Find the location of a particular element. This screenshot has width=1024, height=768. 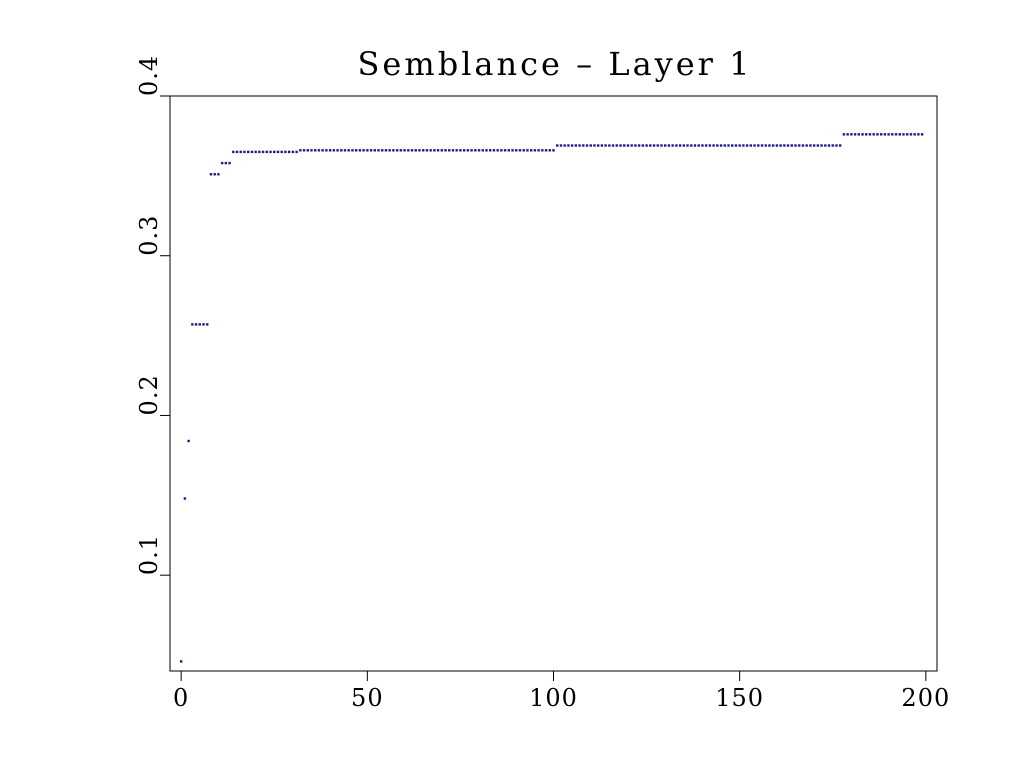

x-axis: 0 50 100 150 200 is located at coordinates (561, 691).